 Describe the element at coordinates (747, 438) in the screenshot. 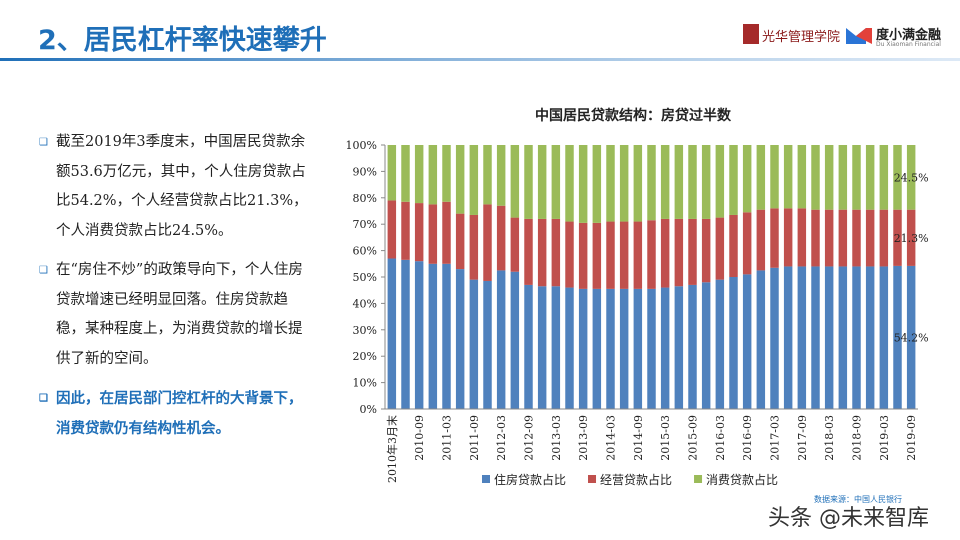

I see `x-tick-label: 2016-09` at that location.